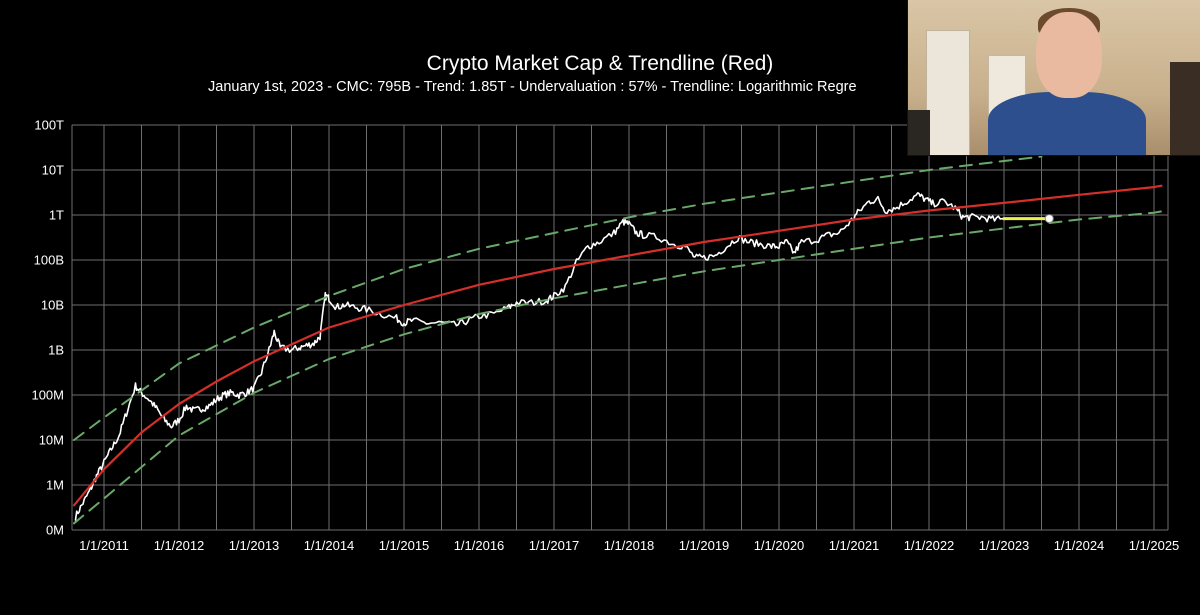  What do you see at coordinates (948, 92) in the screenshot?
I see `webcam-door-left` at bounding box center [948, 92].